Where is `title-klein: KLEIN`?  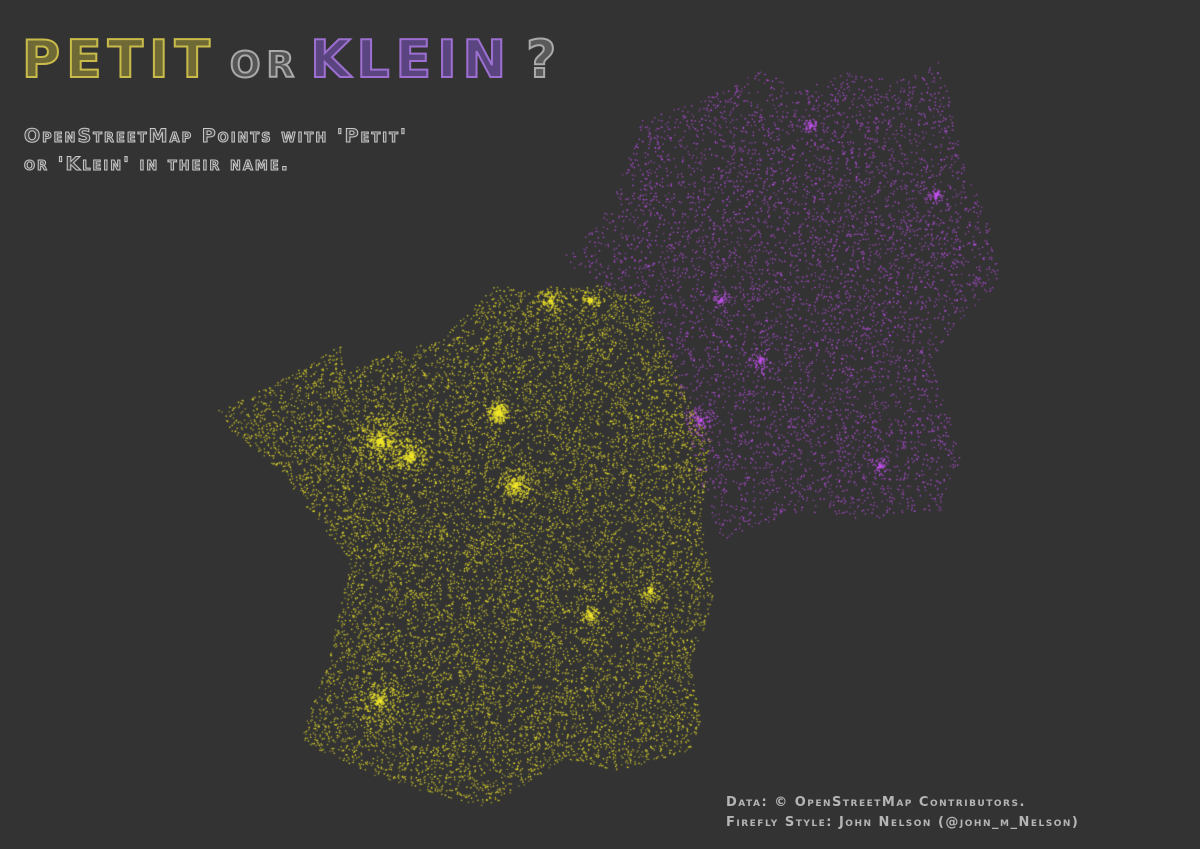
title-klein: KLEIN is located at coordinates (411, 60).